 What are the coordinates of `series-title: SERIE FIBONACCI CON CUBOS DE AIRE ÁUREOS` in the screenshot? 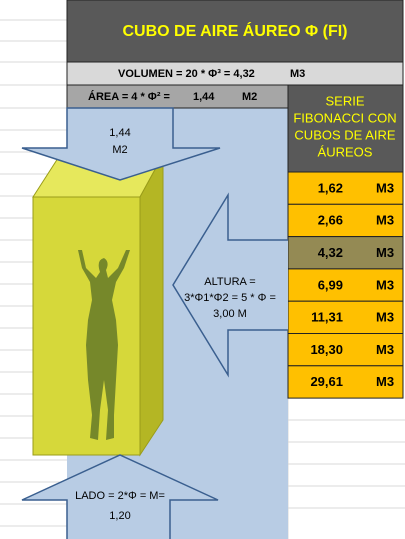 It's located at (344, 126).